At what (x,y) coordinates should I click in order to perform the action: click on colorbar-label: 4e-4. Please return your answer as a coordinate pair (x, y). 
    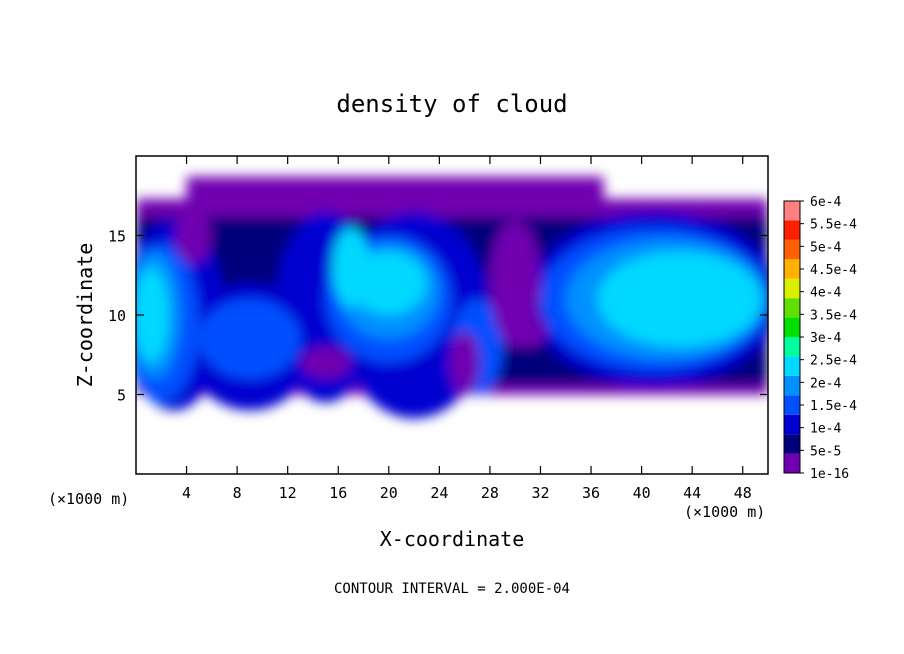
    Looking at the image, I should click on (825, 293).